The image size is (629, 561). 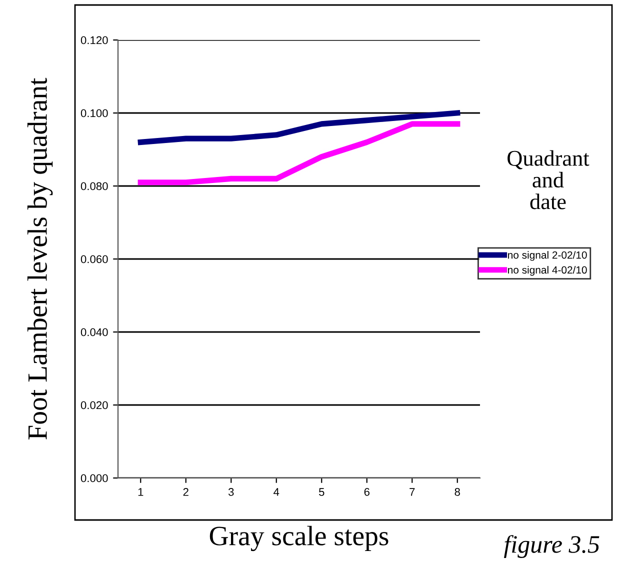 What do you see at coordinates (412, 492) in the screenshot?
I see `x-tick-label: 7` at bounding box center [412, 492].